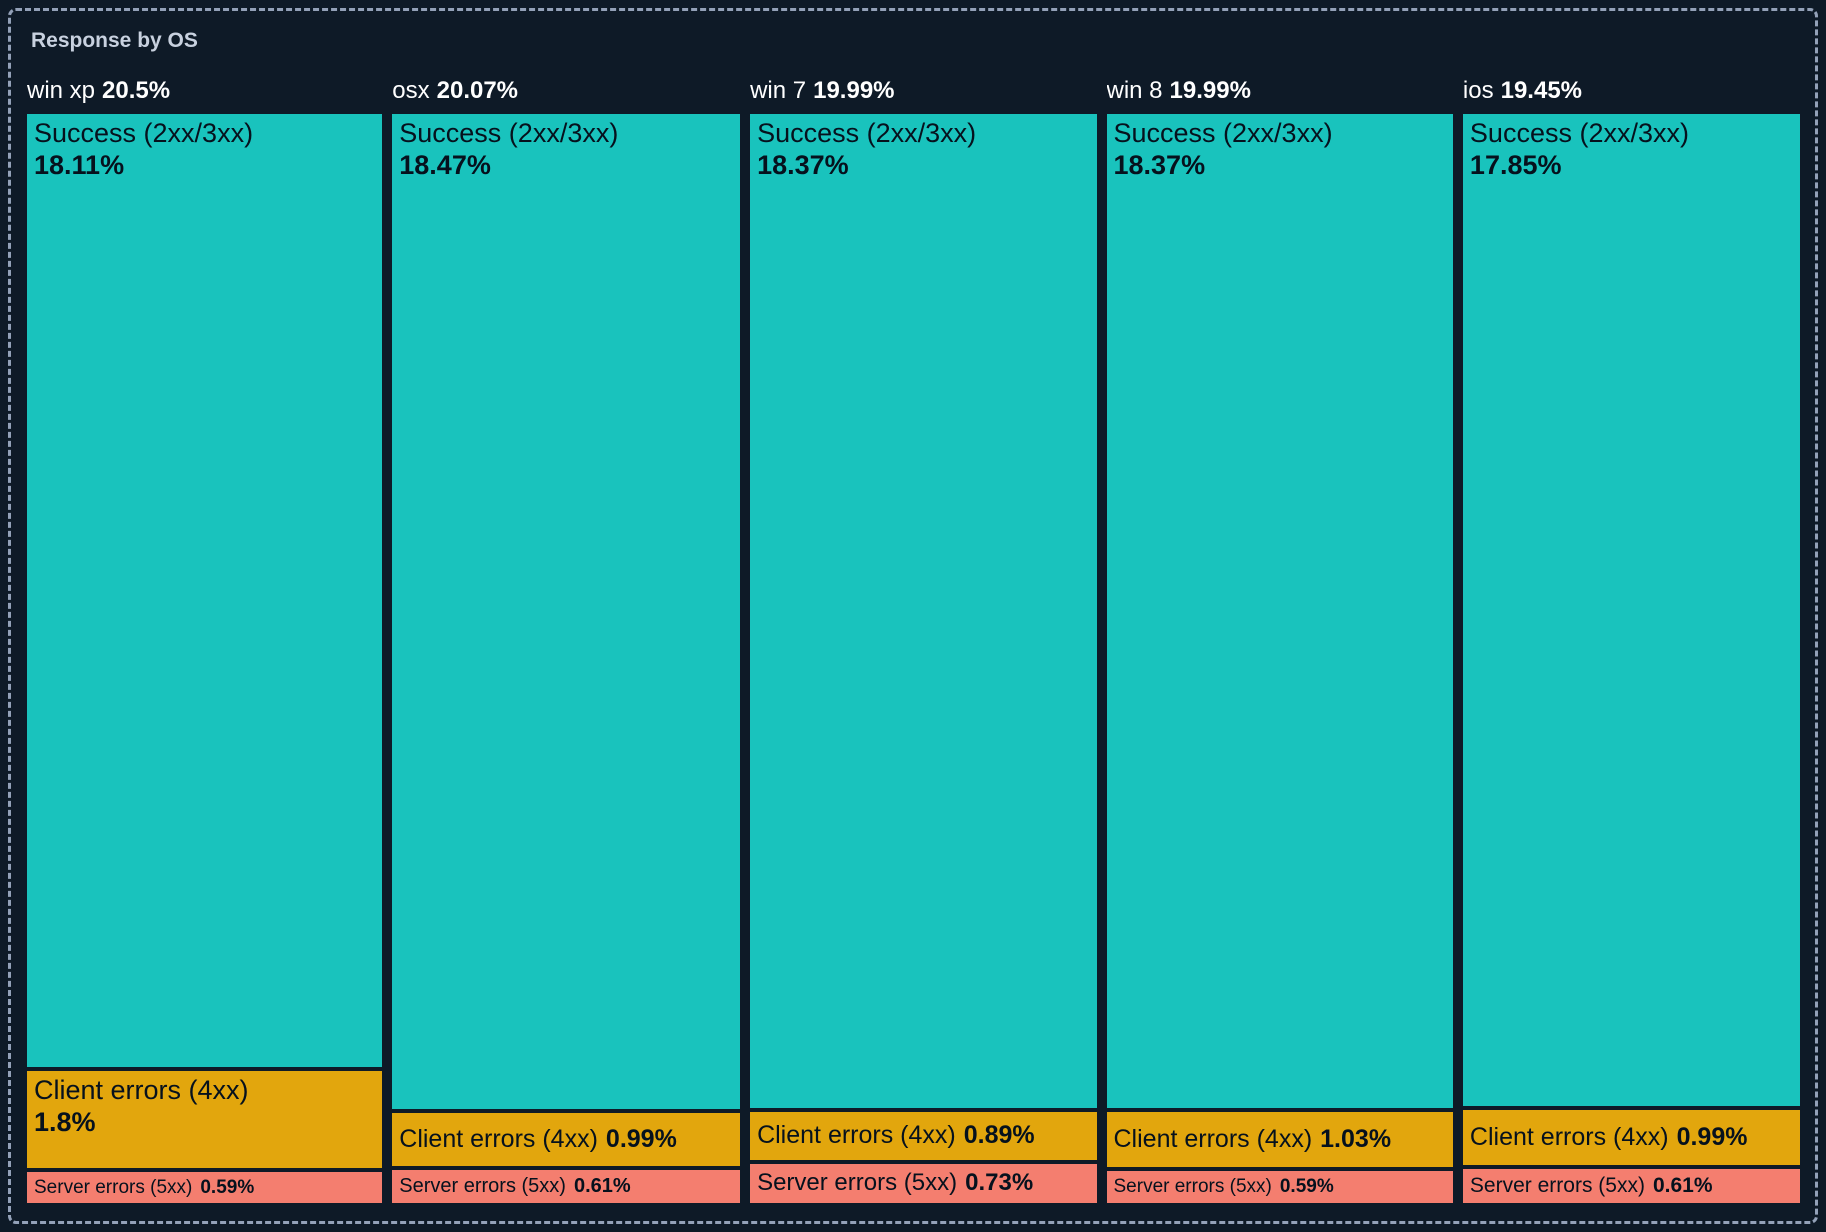 This screenshot has width=1826, height=1232. I want to click on column-os-value: 20.07%, so click(477, 90).